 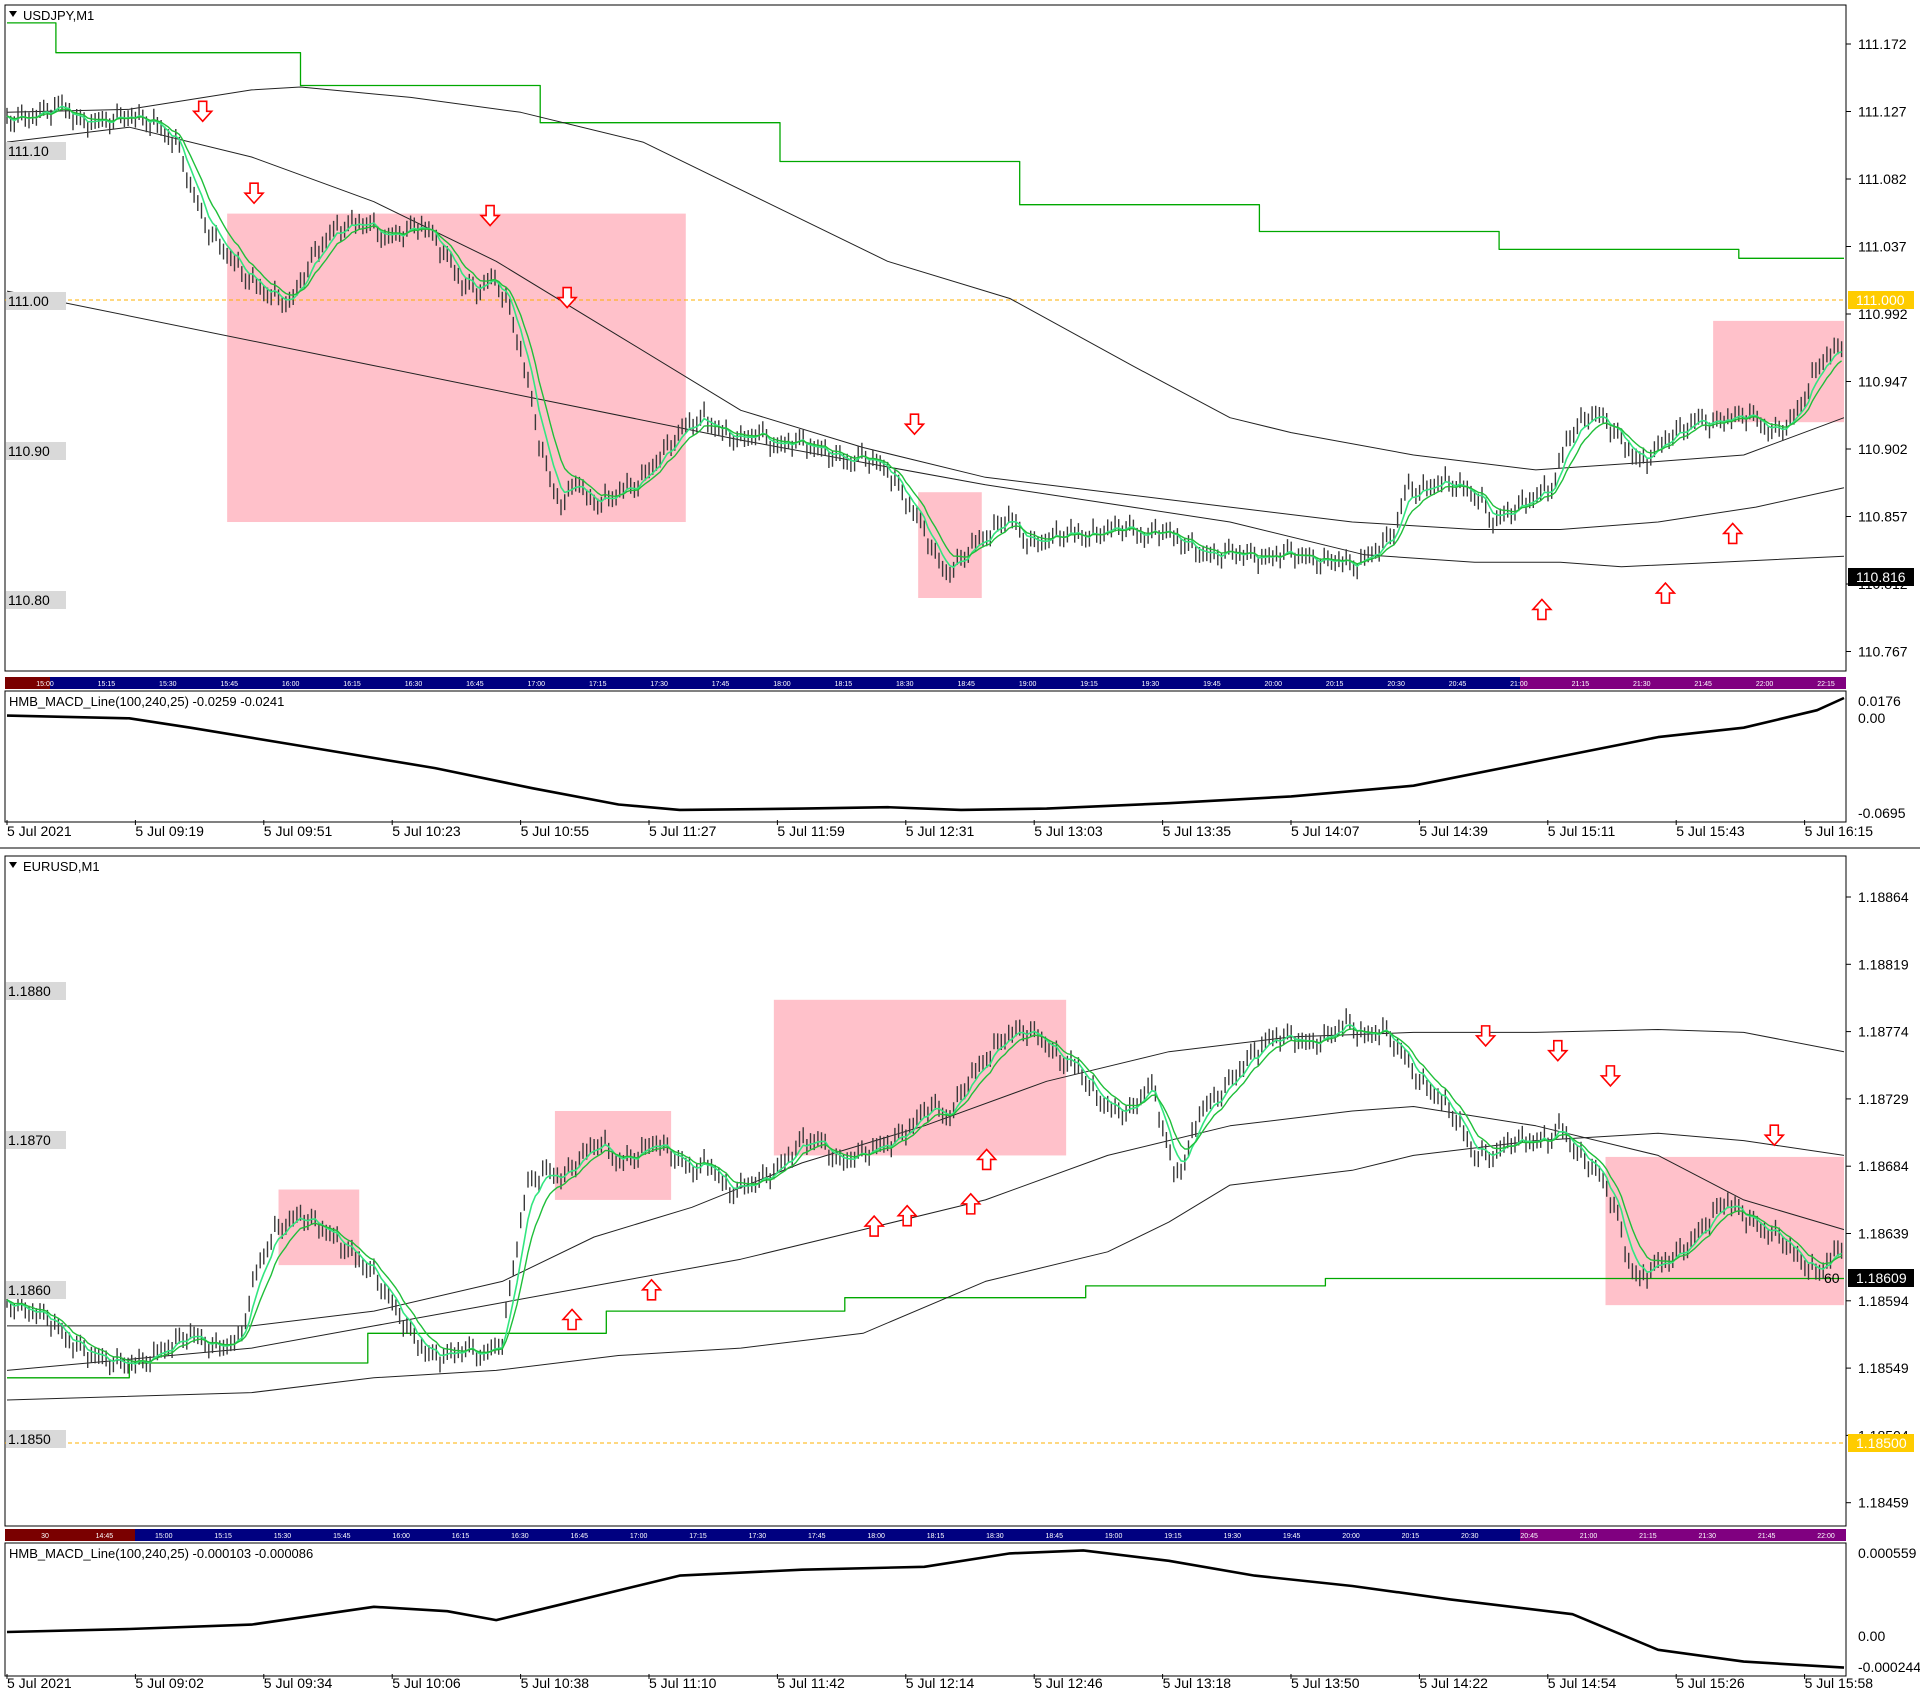 What do you see at coordinates (1882, 179) in the screenshot?
I see `price-tick-label: 111.082` at bounding box center [1882, 179].